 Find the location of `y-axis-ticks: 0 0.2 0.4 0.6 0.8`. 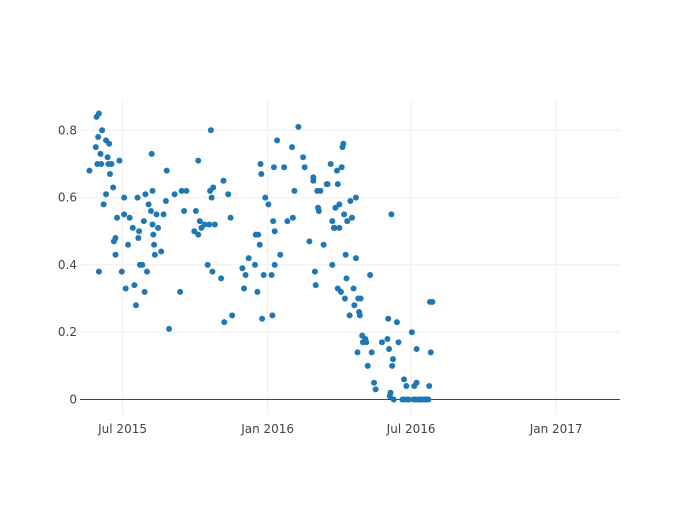

y-axis-ticks: 0 0.2 0.4 0.6 0.8 is located at coordinates (67, 264).